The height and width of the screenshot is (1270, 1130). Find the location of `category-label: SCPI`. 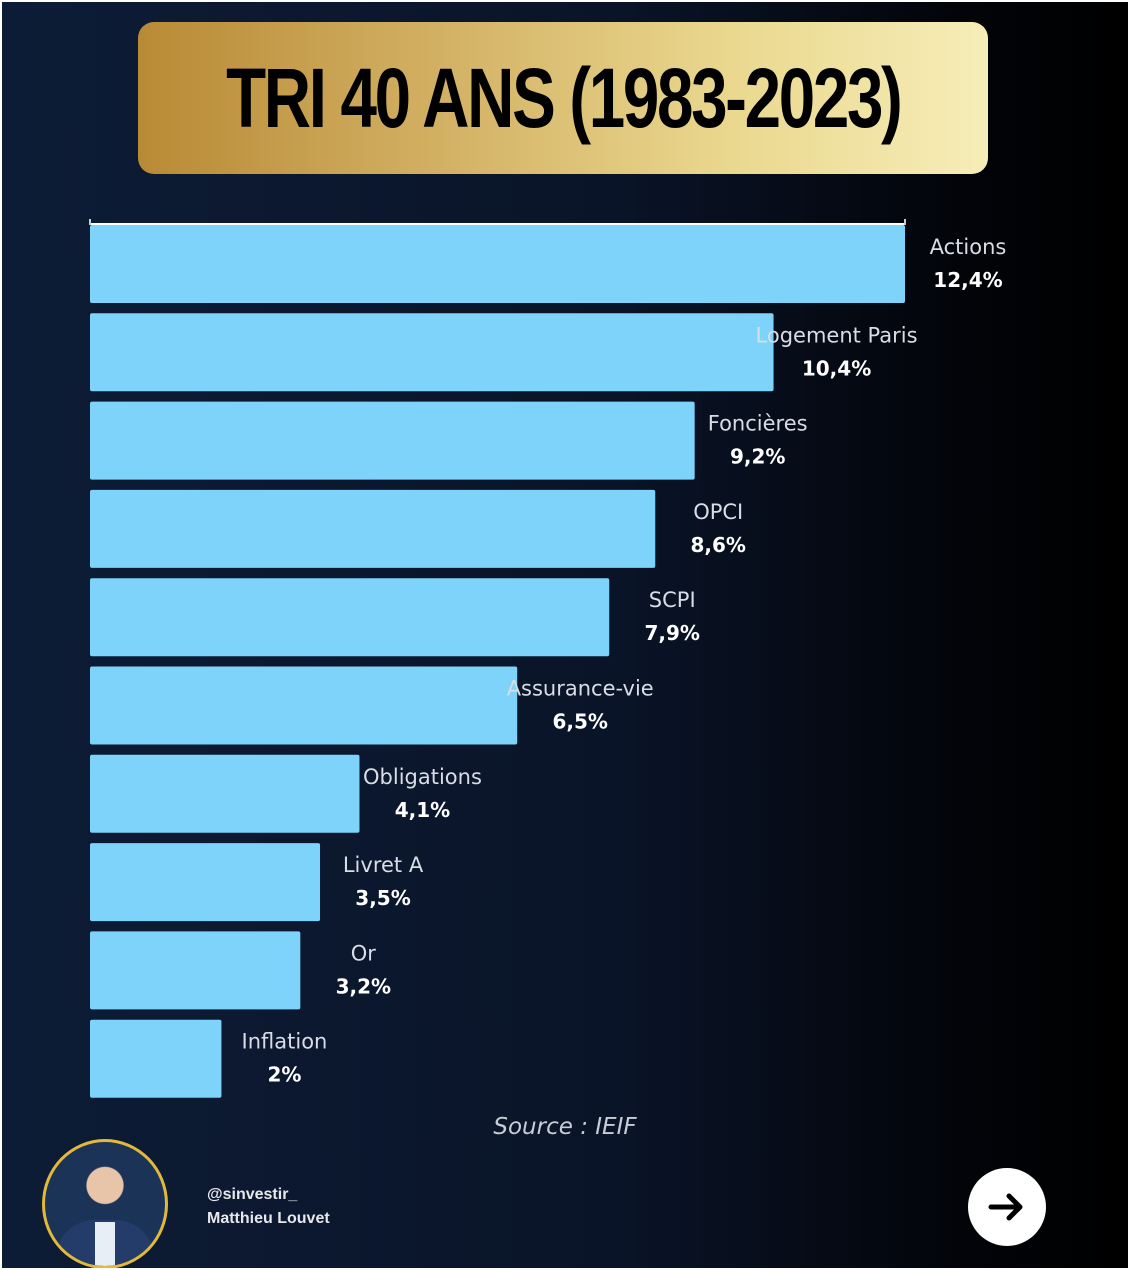

category-label: SCPI is located at coordinates (672, 600).